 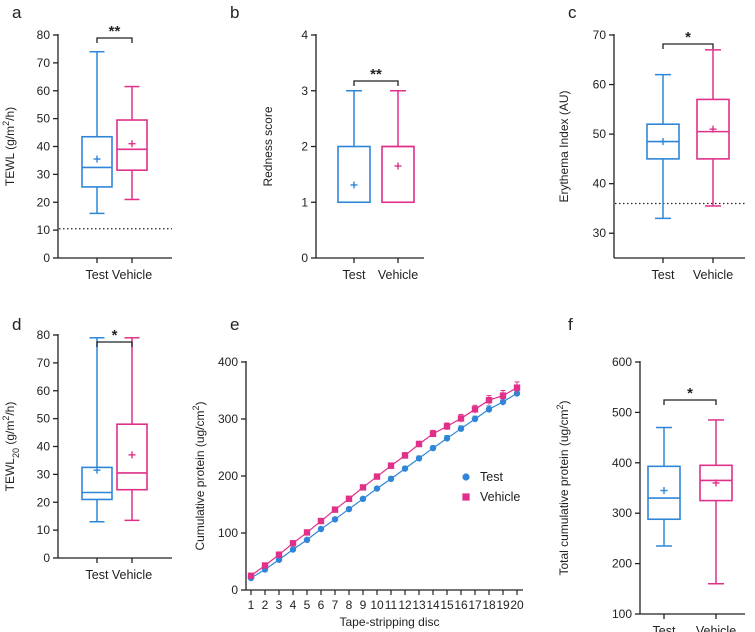 What do you see at coordinates (234, 324) in the screenshot?
I see `panel-letter: e` at bounding box center [234, 324].